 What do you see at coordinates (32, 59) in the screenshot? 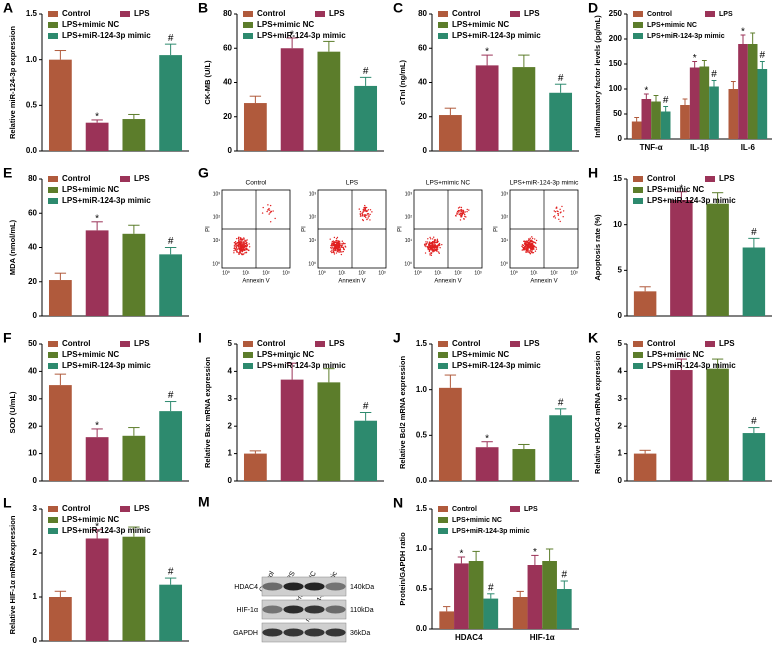
I see `y-tick-label: 1.0` at bounding box center [32, 59].